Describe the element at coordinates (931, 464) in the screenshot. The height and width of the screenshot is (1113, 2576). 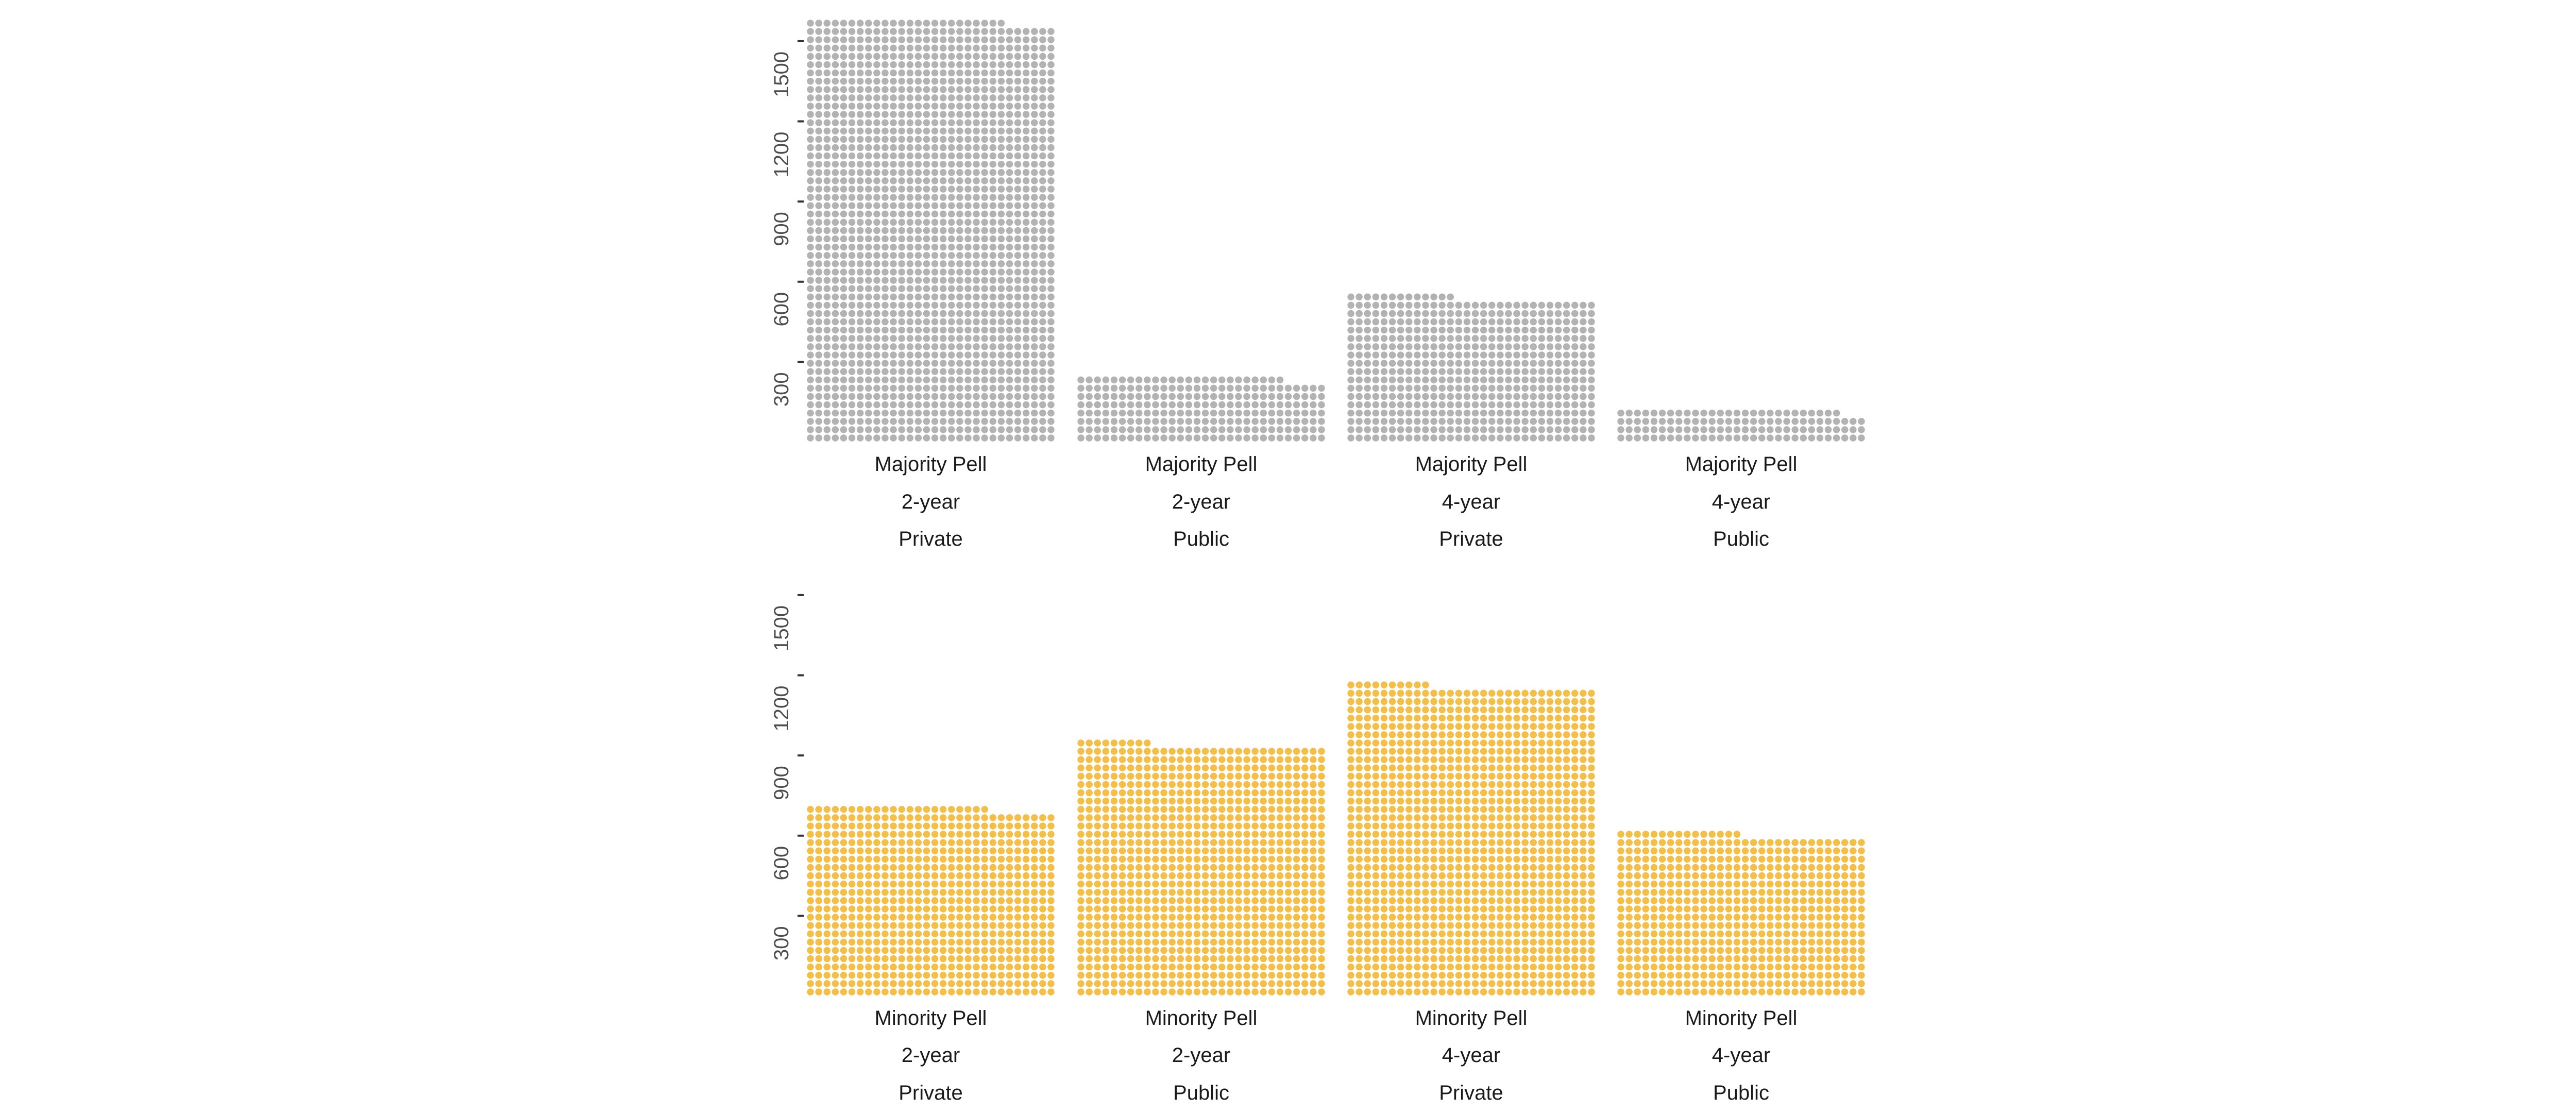
I see `category-label-pell: Majority Pell` at that location.